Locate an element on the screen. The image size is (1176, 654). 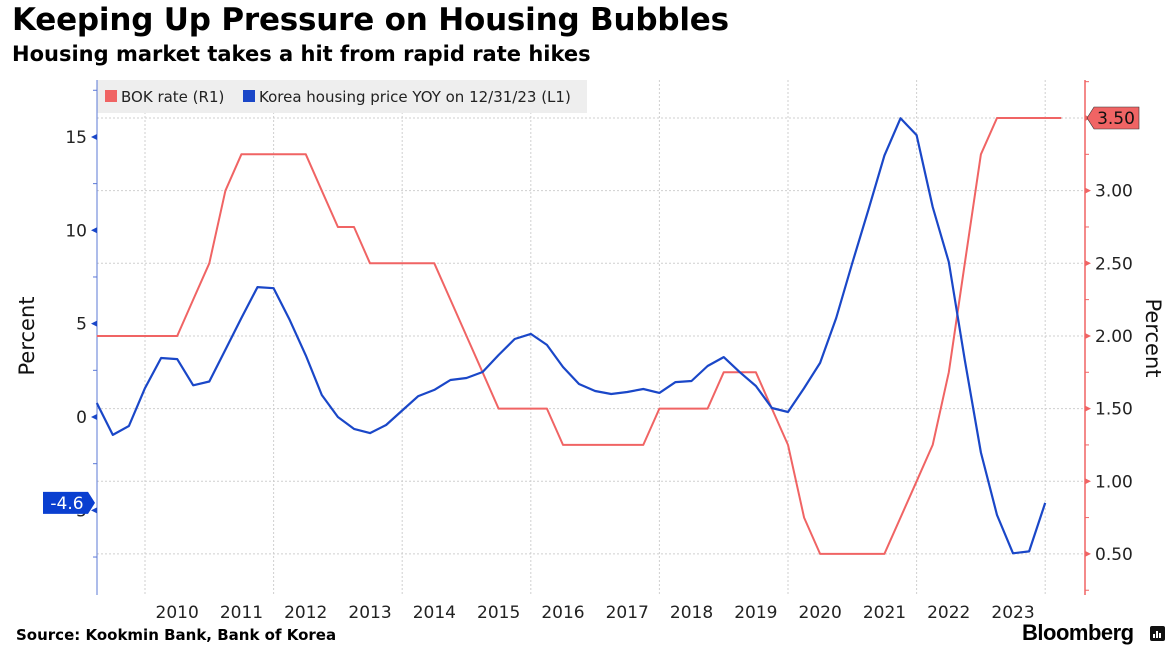
x-tick-label: 2022 is located at coordinates (948, 613).